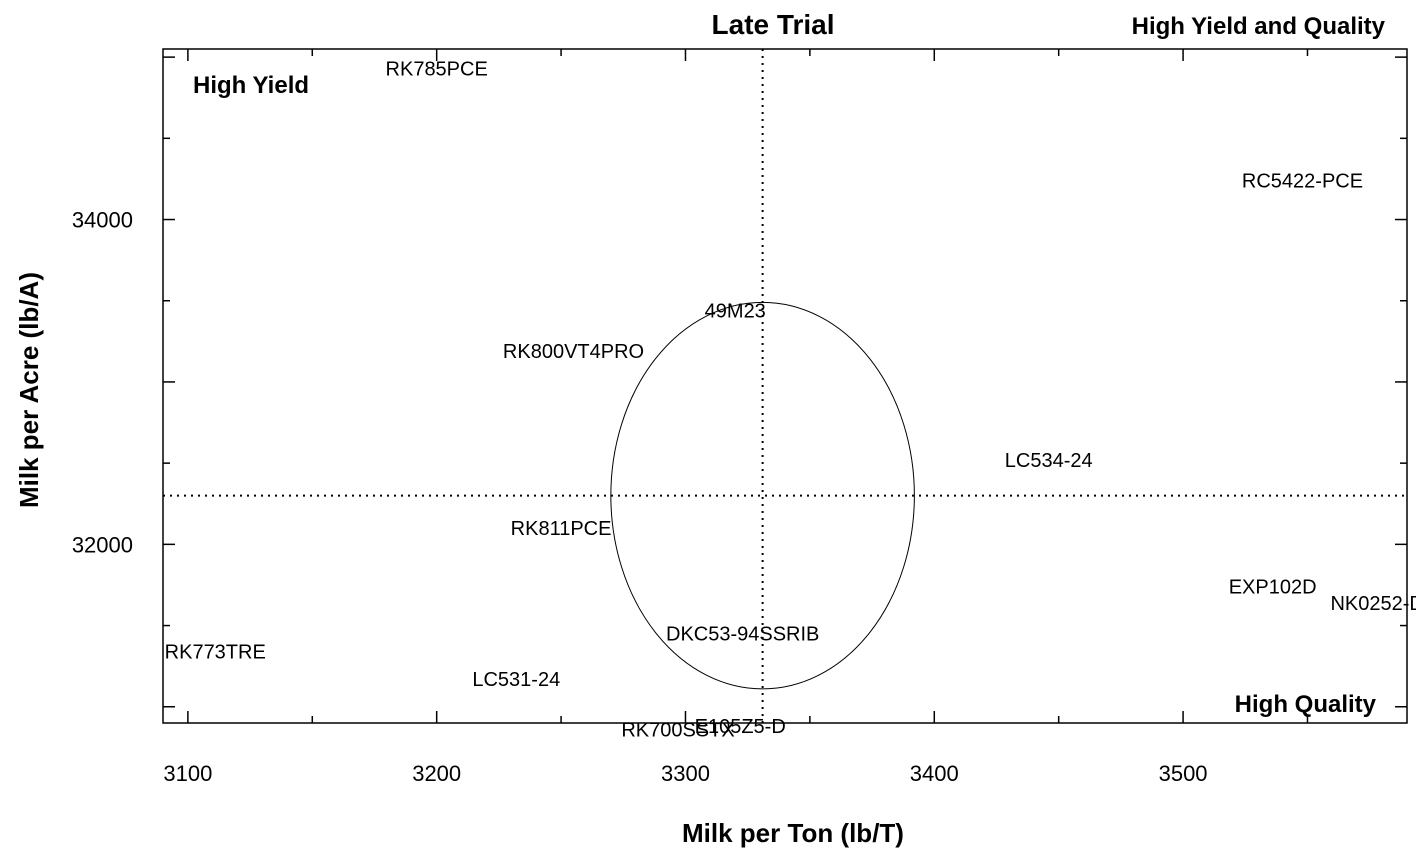 Image resolution: width=1416 pixels, height=848 pixels. What do you see at coordinates (934, 773) in the screenshot?
I see `x-tick-label: 3400` at bounding box center [934, 773].